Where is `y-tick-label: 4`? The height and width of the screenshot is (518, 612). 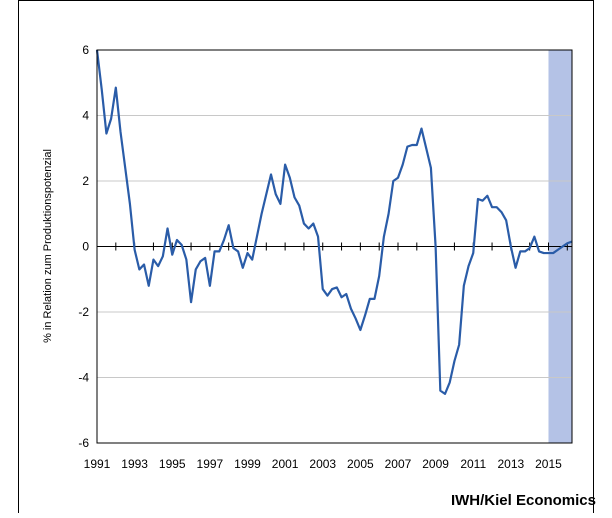 y-tick-label: 4 is located at coordinates (85, 116).